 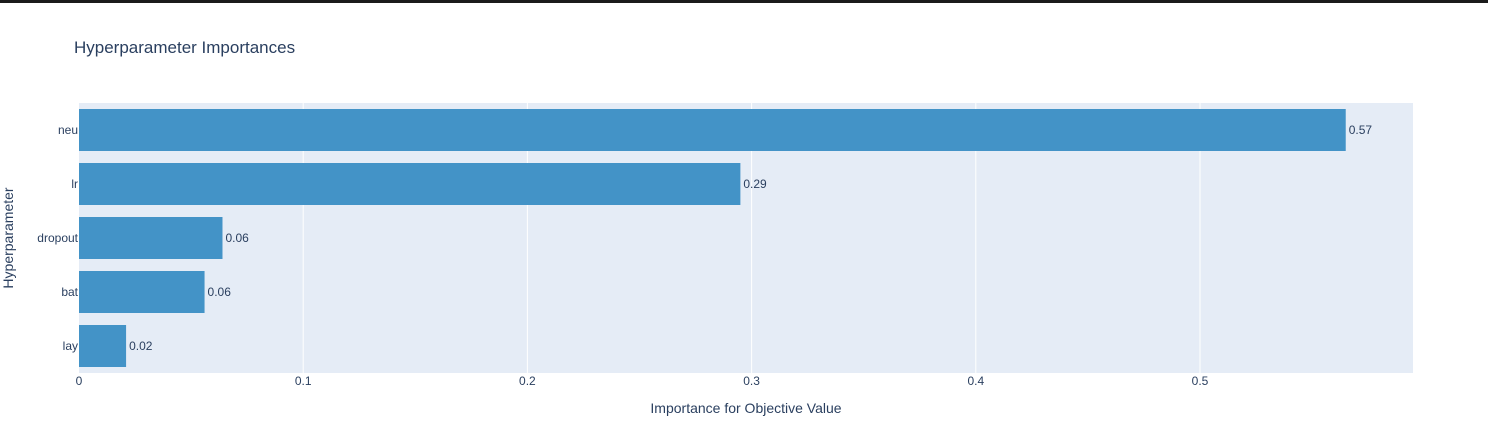 What do you see at coordinates (755, 184) in the screenshot?
I see `data-label: 0.29` at bounding box center [755, 184].